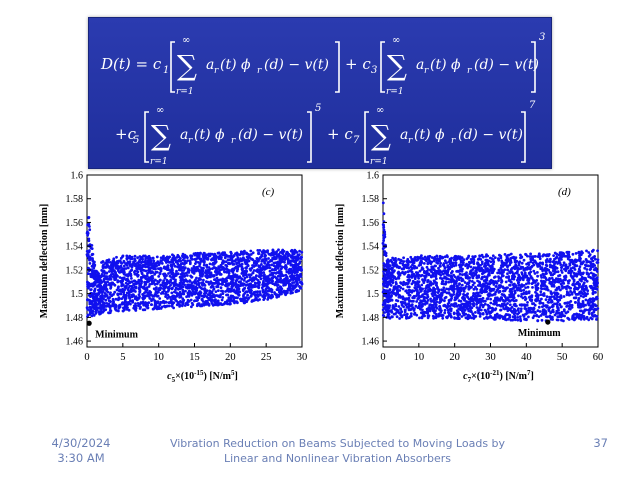 The image size is (638, 478). I want to click on eq-sub-3: 3, so click(374, 70).